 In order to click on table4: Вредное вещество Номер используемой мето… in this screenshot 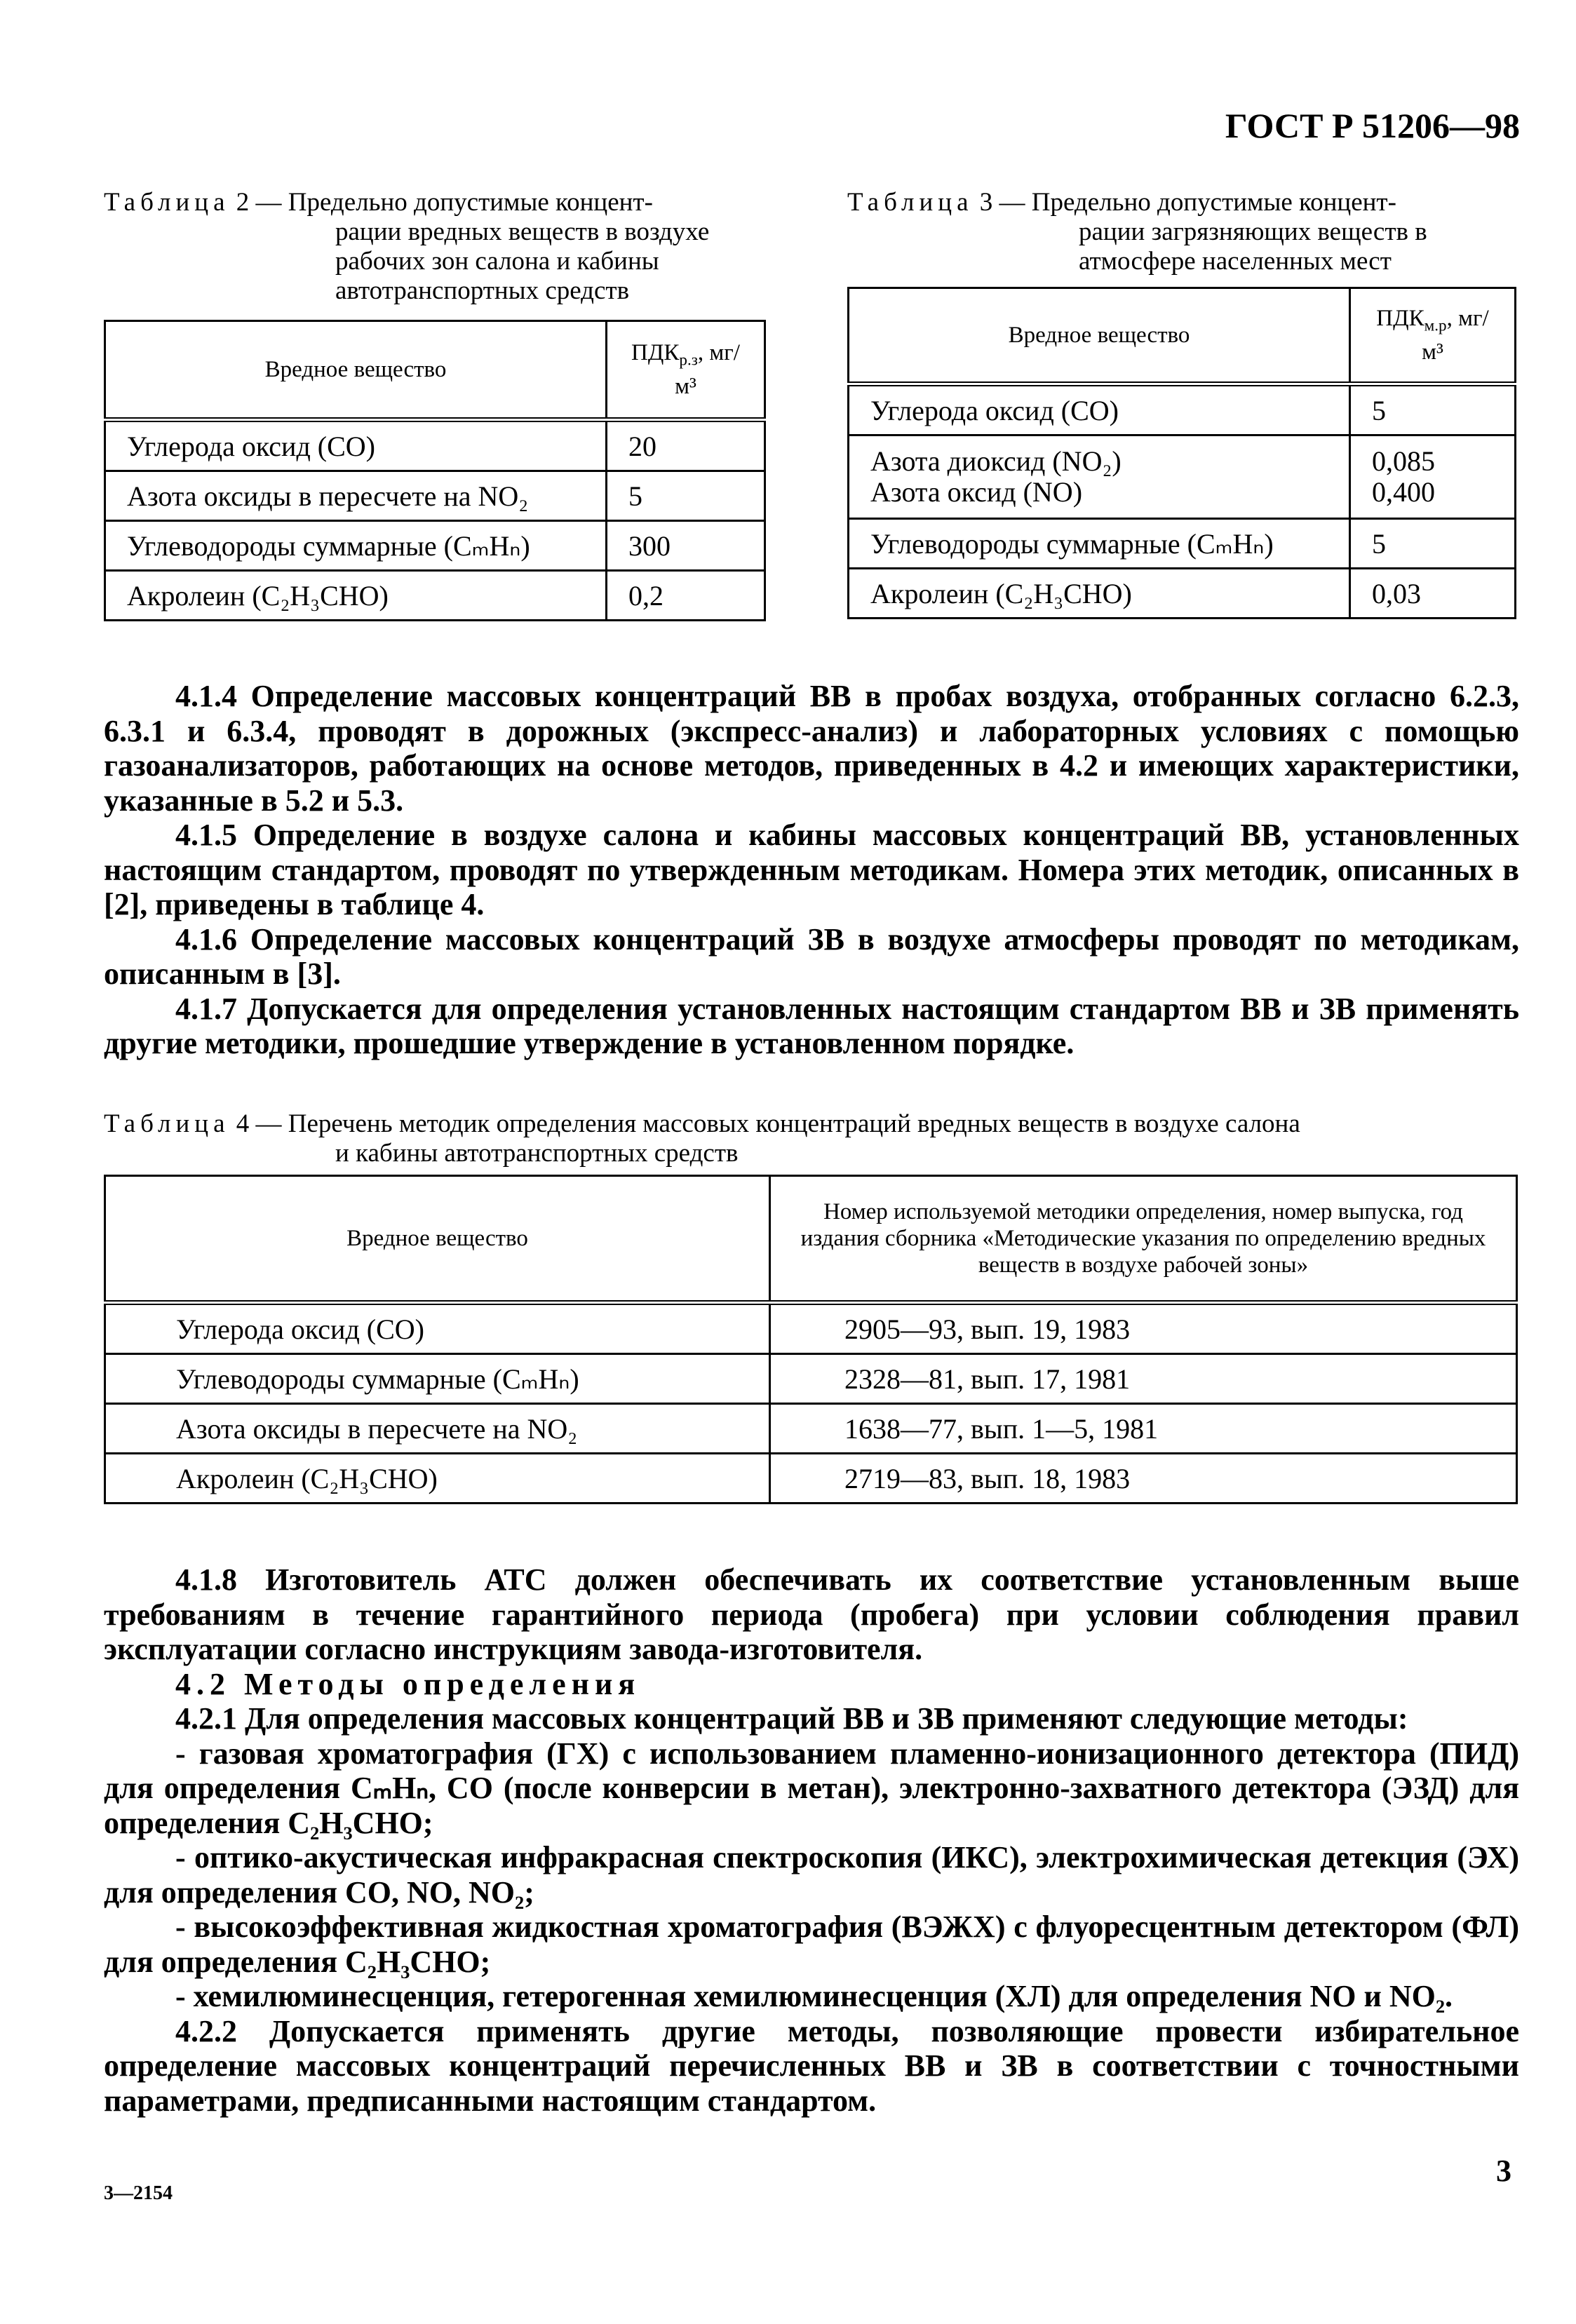, I will do `click(811, 1339)`.